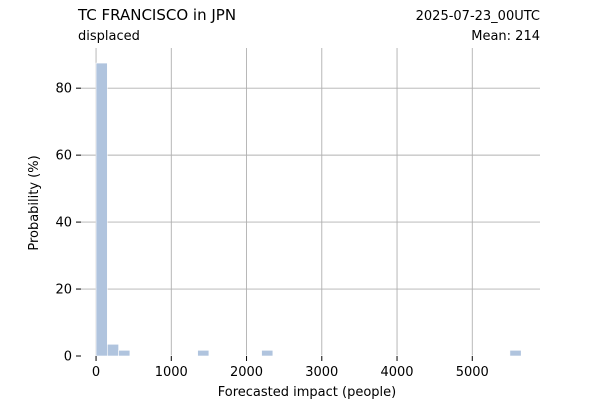  I want to click on y-axis-label: Probability (%), so click(34, 202).